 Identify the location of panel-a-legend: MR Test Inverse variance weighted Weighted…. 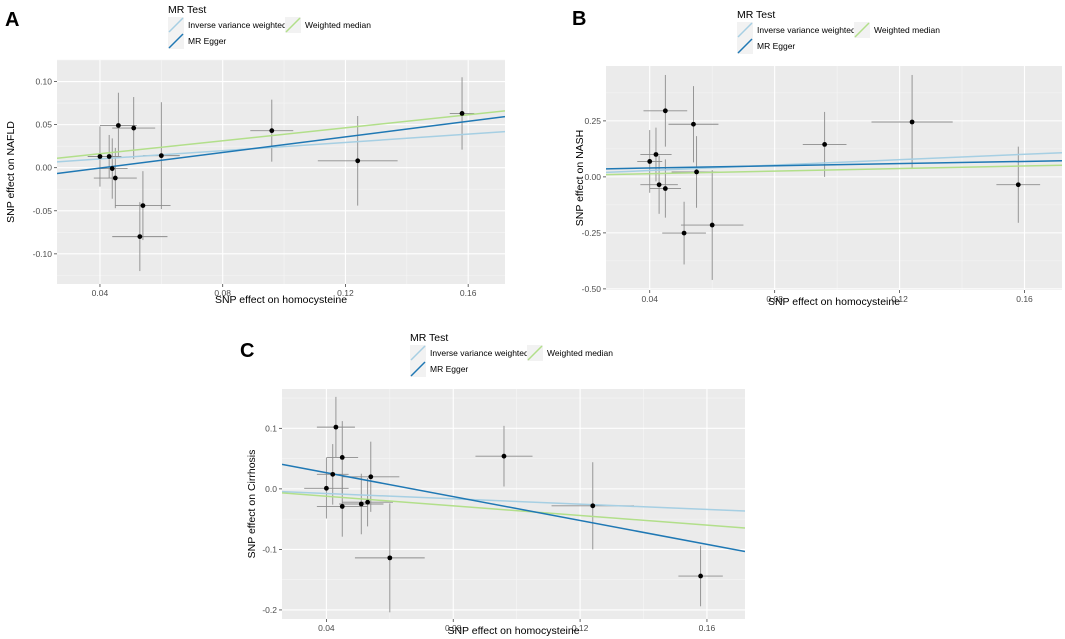
(269, 26).